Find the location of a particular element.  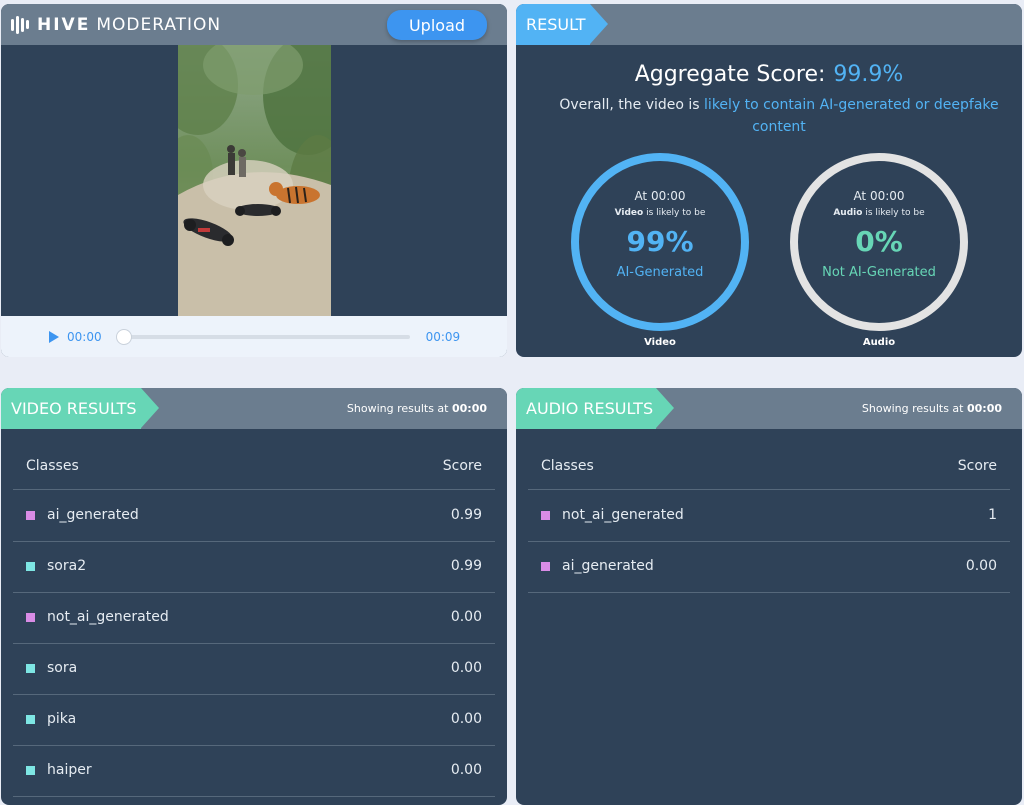

video-showing-prefix: Showing results at is located at coordinates (398, 408).